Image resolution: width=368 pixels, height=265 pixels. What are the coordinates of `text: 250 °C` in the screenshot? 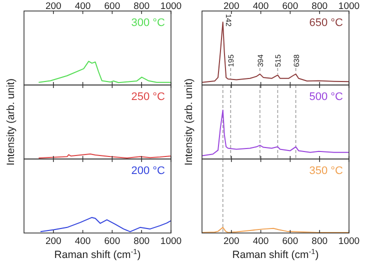 It's located at (148, 97).